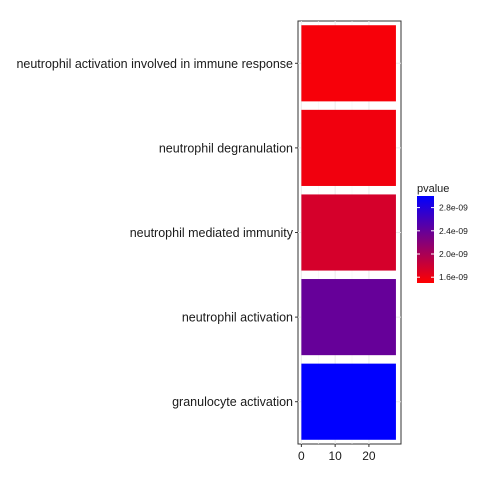 The height and width of the screenshot is (480, 480). Describe the element at coordinates (453, 254) in the screenshot. I see `legend-tick-label: 2.0e-09` at that location.